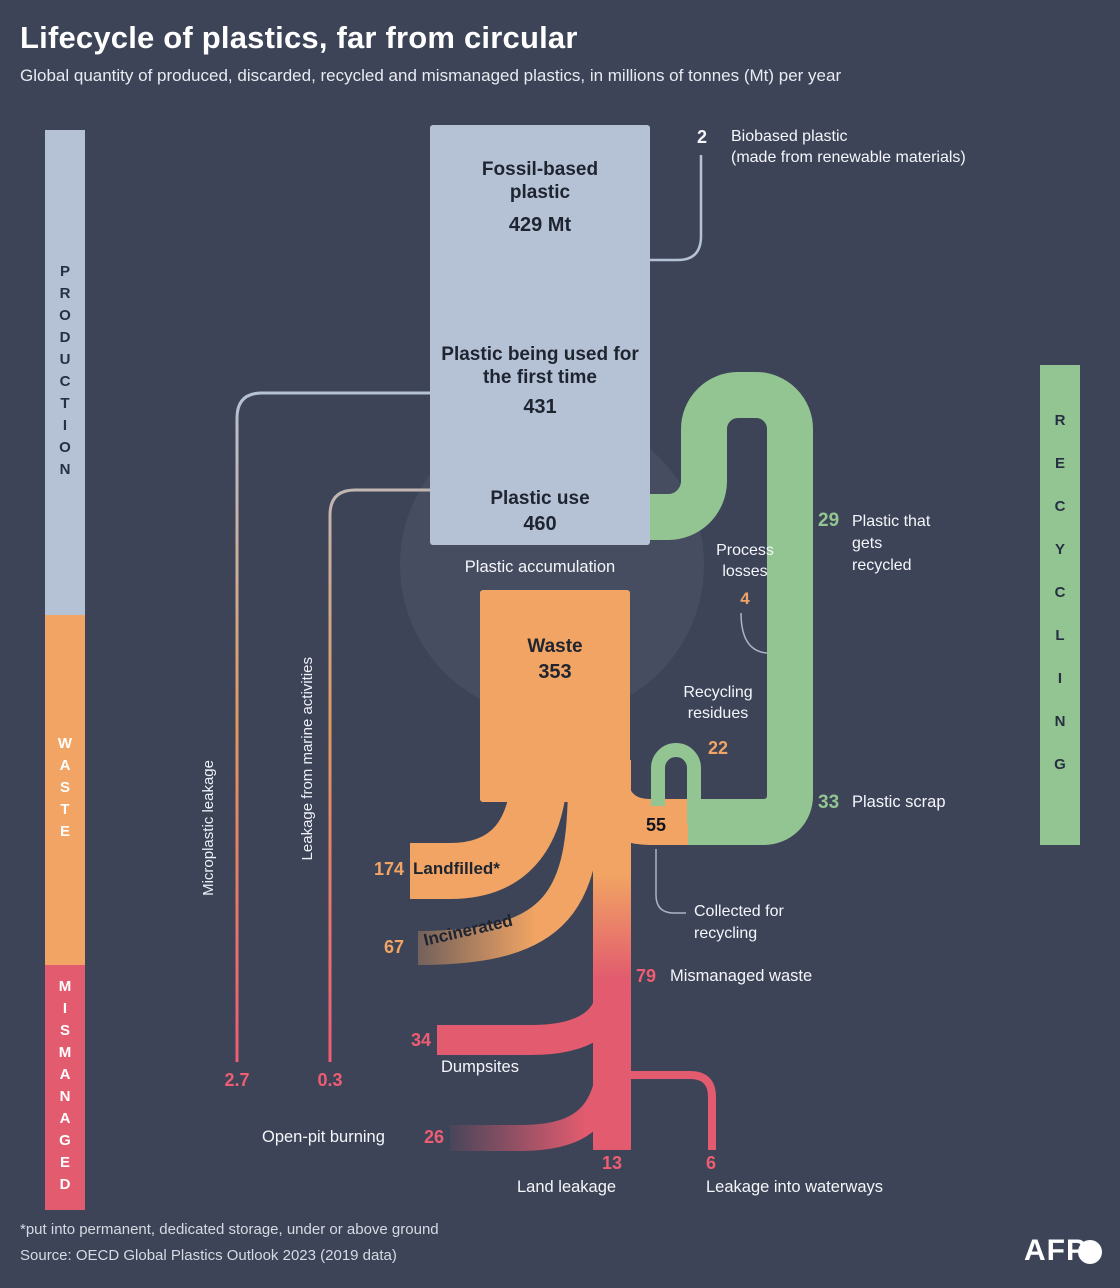 The image size is (1120, 1288). What do you see at coordinates (434, 1137) in the screenshot?
I see `open-pit-value: 26` at bounding box center [434, 1137].